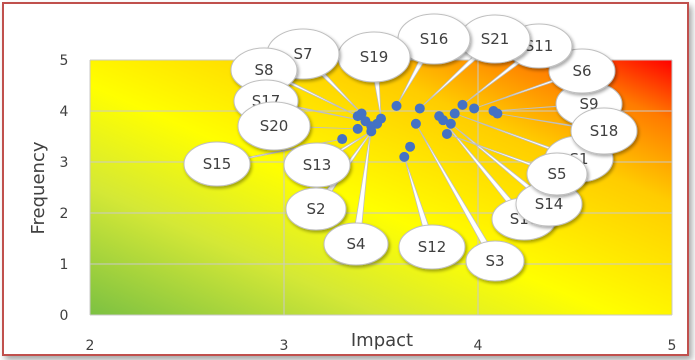 The image size is (695, 360). Describe the element at coordinates (64, 214) in the screenshot. I see `y-tick-label: 2` at that location.